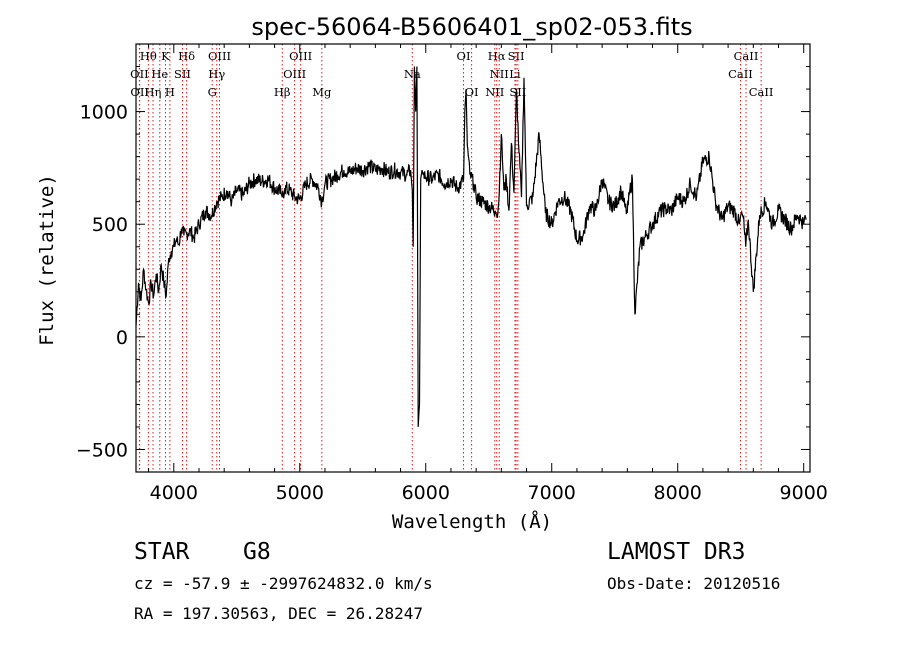 Image resolution: width=900 pixels, height=654 pixels. Describe the element at coordinates (153, 92) in the screenshot. I see `spectral-line-label: Hη` at that location.